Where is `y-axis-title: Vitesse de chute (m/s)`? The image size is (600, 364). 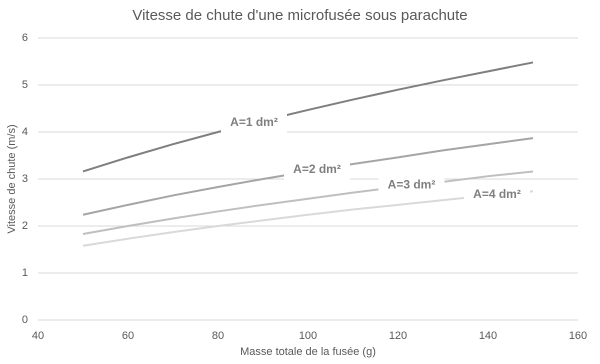
y-axis-title: Vitesse de chute (m/s) is located at coordinates (12, 178).